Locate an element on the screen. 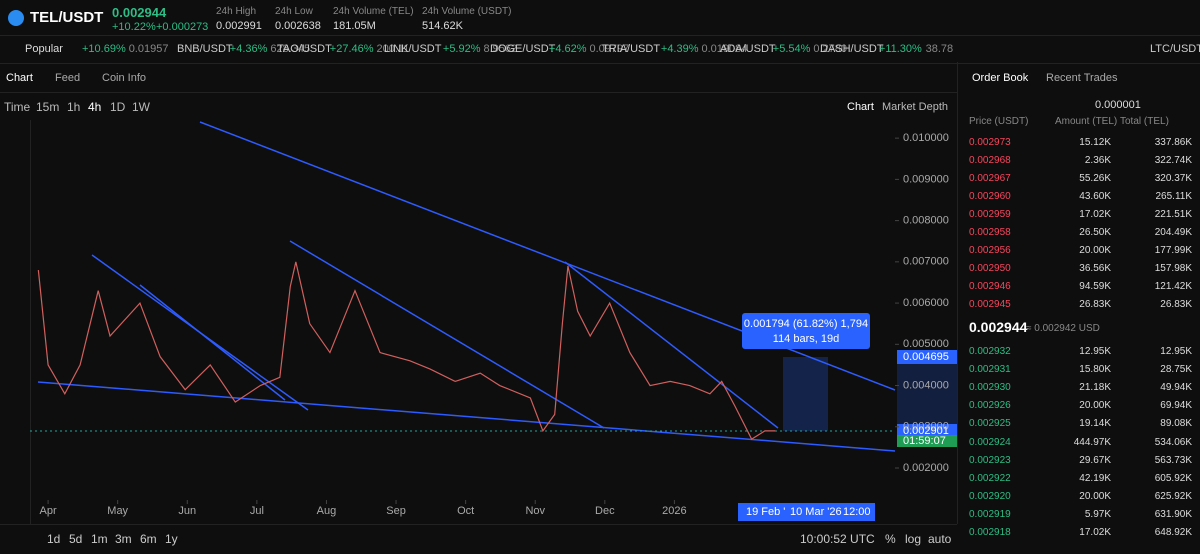 The width and height of the screenshot is (1200, 554). range-button: 3m is located at coordinates (123, 539).